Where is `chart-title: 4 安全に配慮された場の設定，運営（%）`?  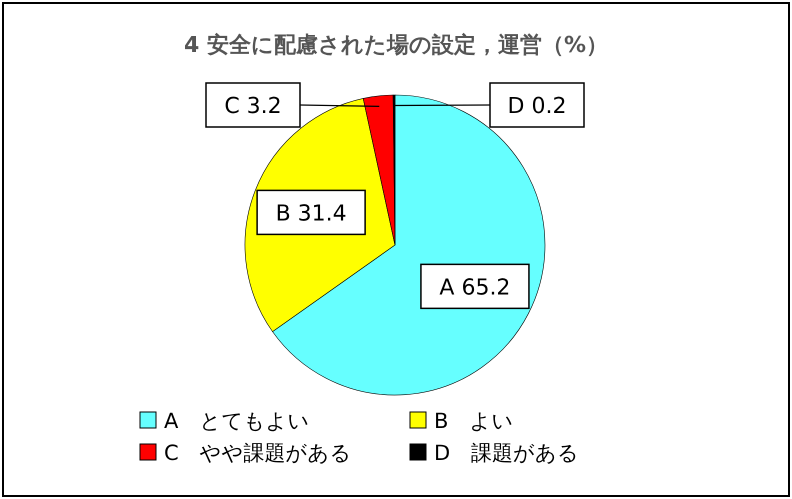 chart-title: 4 安全に配慮された場の設定，運営（%） is located at coordinates (396, 45).